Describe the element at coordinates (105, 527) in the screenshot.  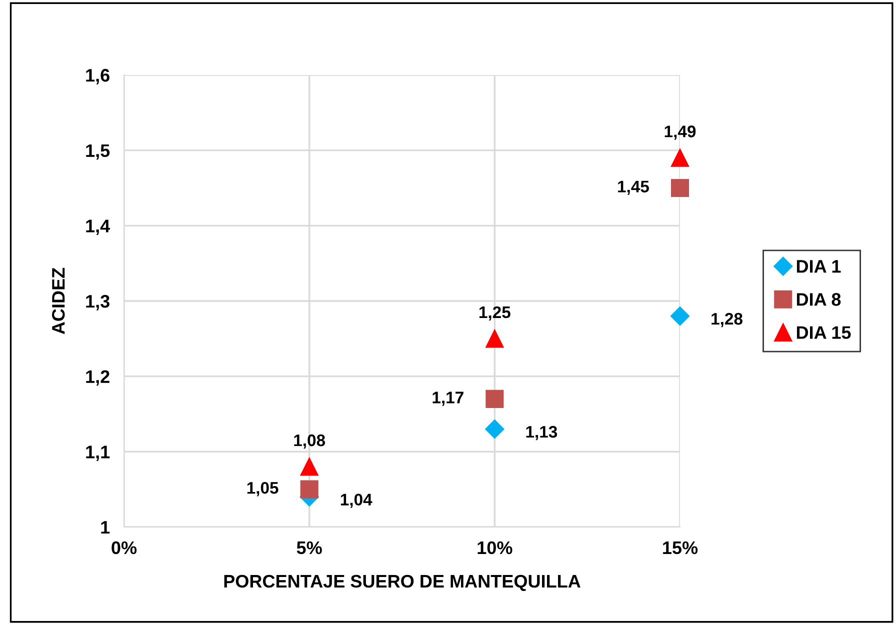
I see `y-tick-label: 1` at that location.